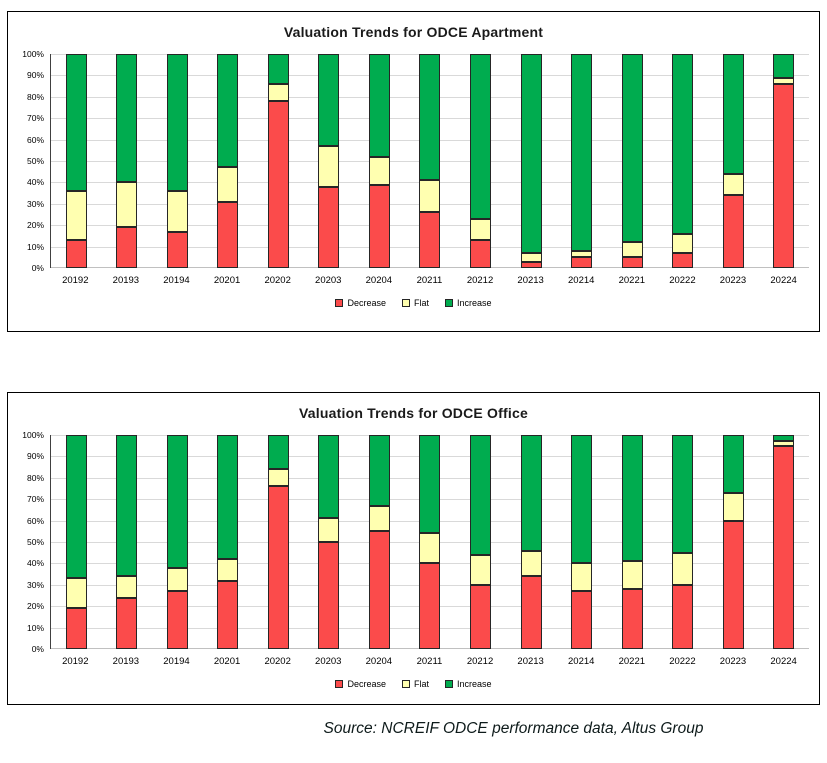 The image size is (827, 763). What do you see at coordinates (35, 542) in the screenshot?
I see `y-axis-tick-label: 50%` at bounding box center [35, 542].